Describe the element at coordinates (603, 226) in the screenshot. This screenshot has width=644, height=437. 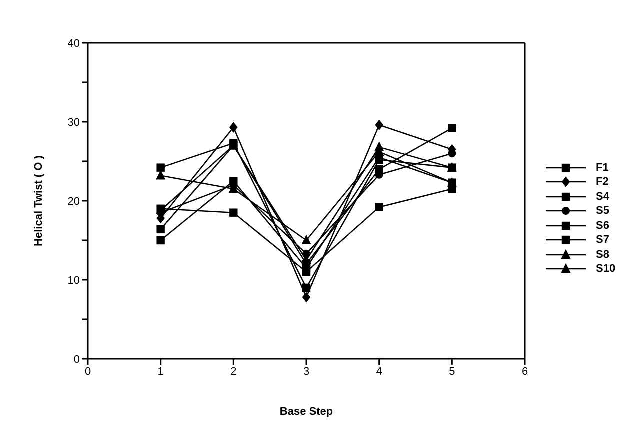
I see `legend-label: S6` at that location.